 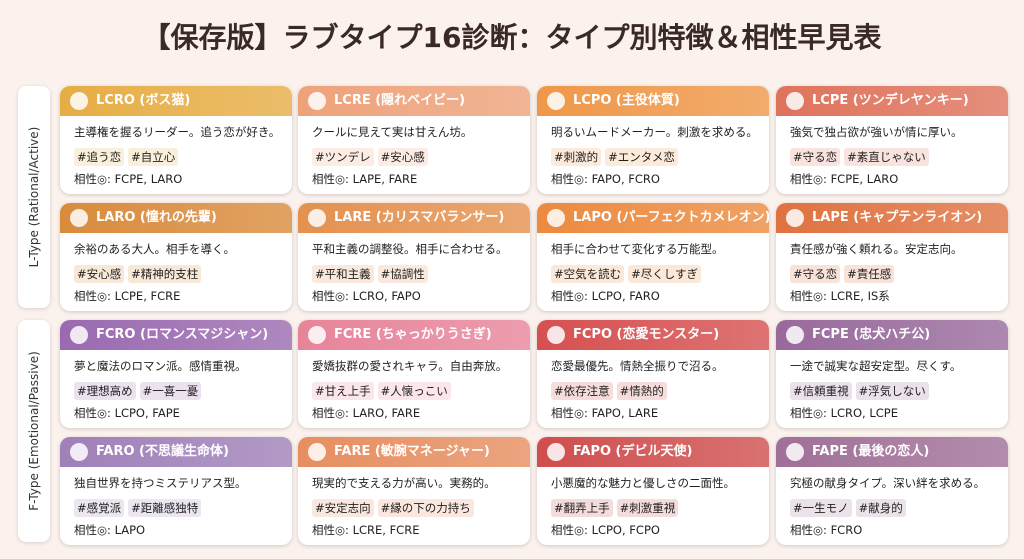 I want to click on description: 恋愛最優先。情熱全振りで沼る。, so click(x=637, y=366).